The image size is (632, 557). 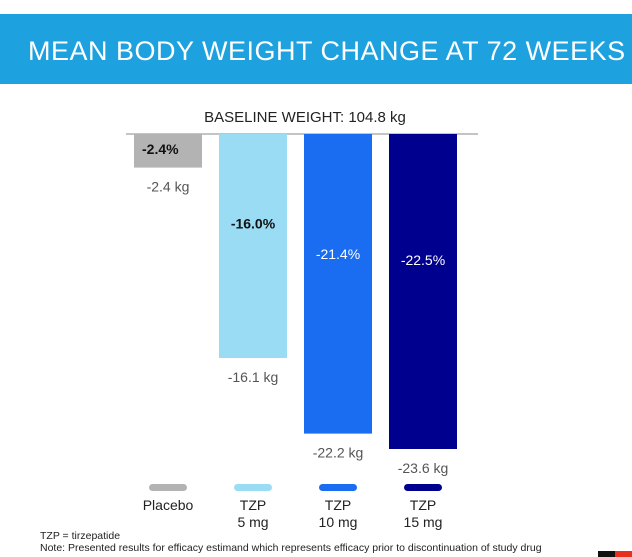 I want to click on title-banner: MEAN BODY WEIGHT CHANGE AT 72 WEEKS, so click(x=316, y=49).